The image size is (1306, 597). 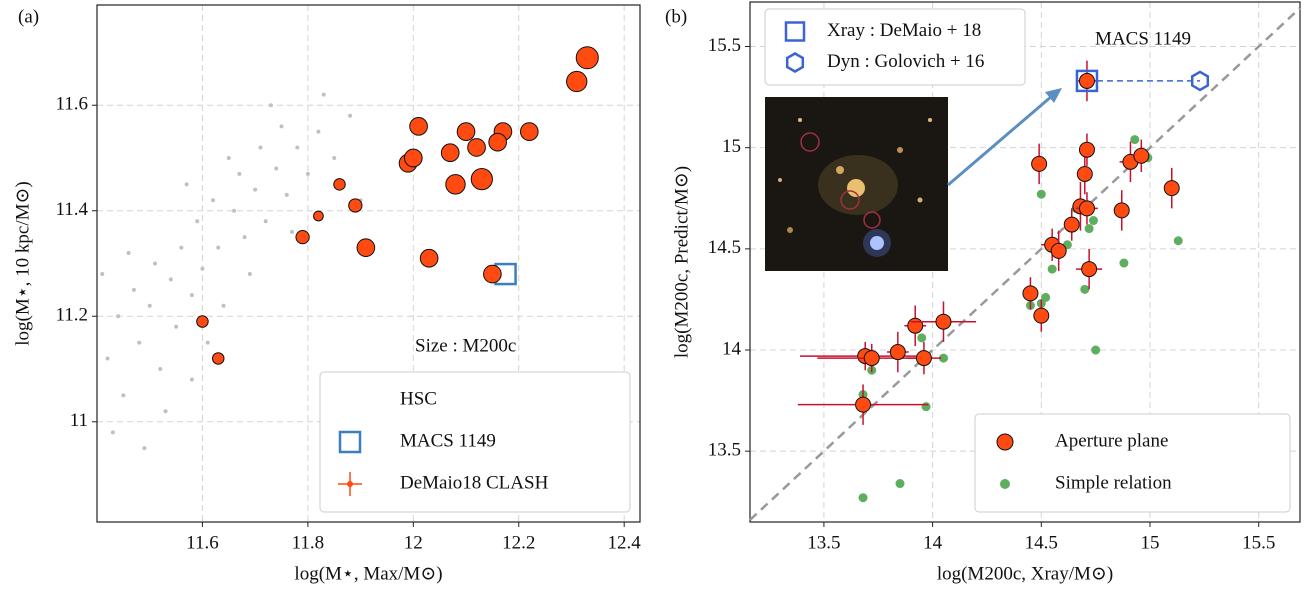 What do you see at coordinates (1258, 542) in the screenshot?
I see `x-tick-label: 15.5` at bounding box center [1258, 542].